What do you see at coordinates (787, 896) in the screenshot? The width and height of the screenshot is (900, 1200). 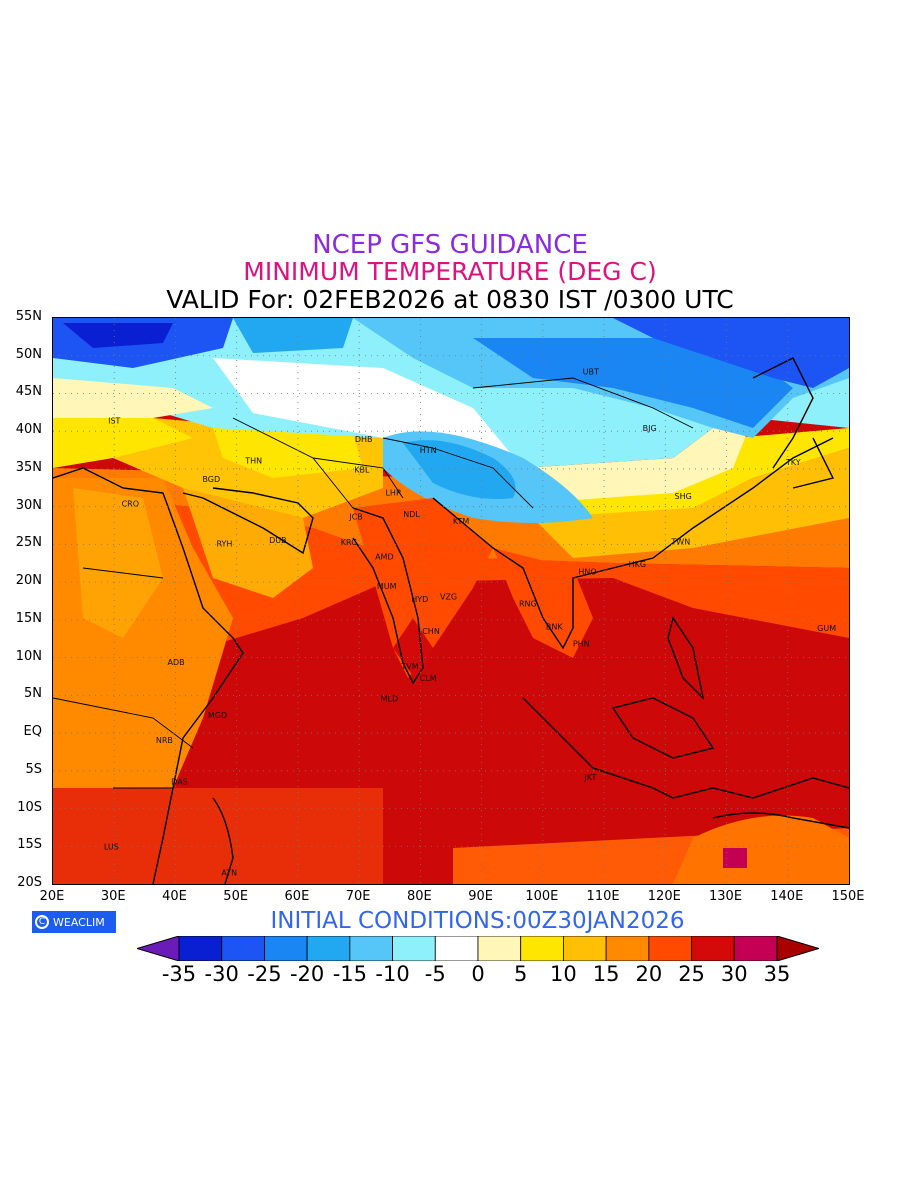 I see `longitude-label: 140E` at bounding box center [787, 896].